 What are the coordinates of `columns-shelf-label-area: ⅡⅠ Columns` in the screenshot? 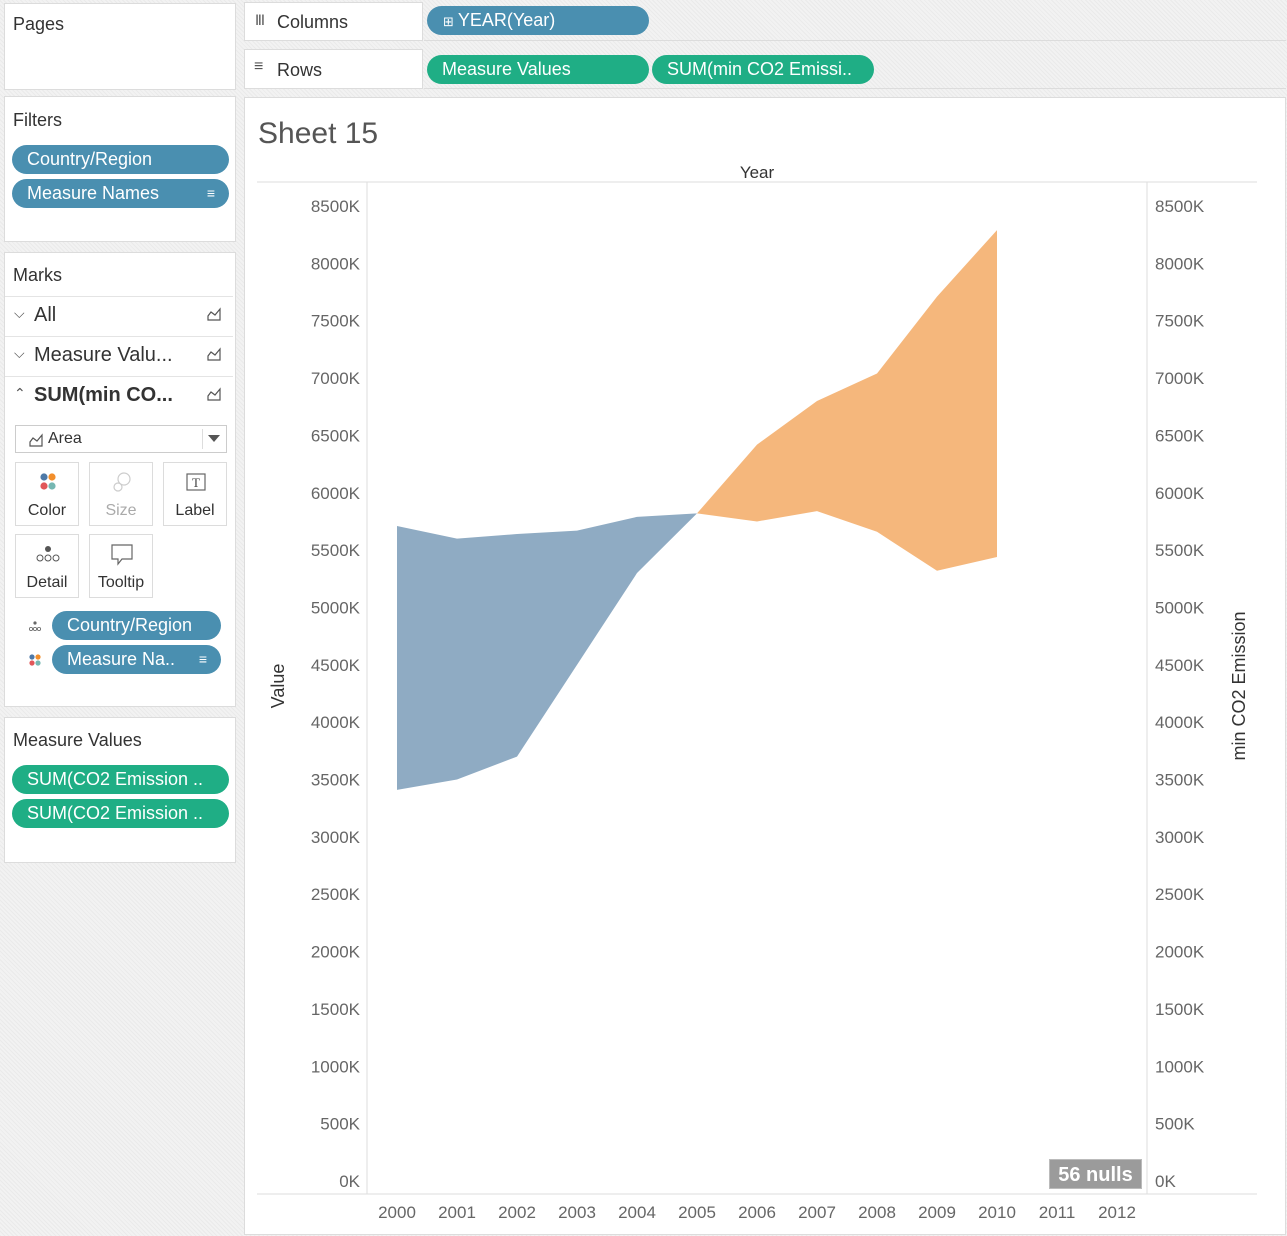 It's located at (333, 21).